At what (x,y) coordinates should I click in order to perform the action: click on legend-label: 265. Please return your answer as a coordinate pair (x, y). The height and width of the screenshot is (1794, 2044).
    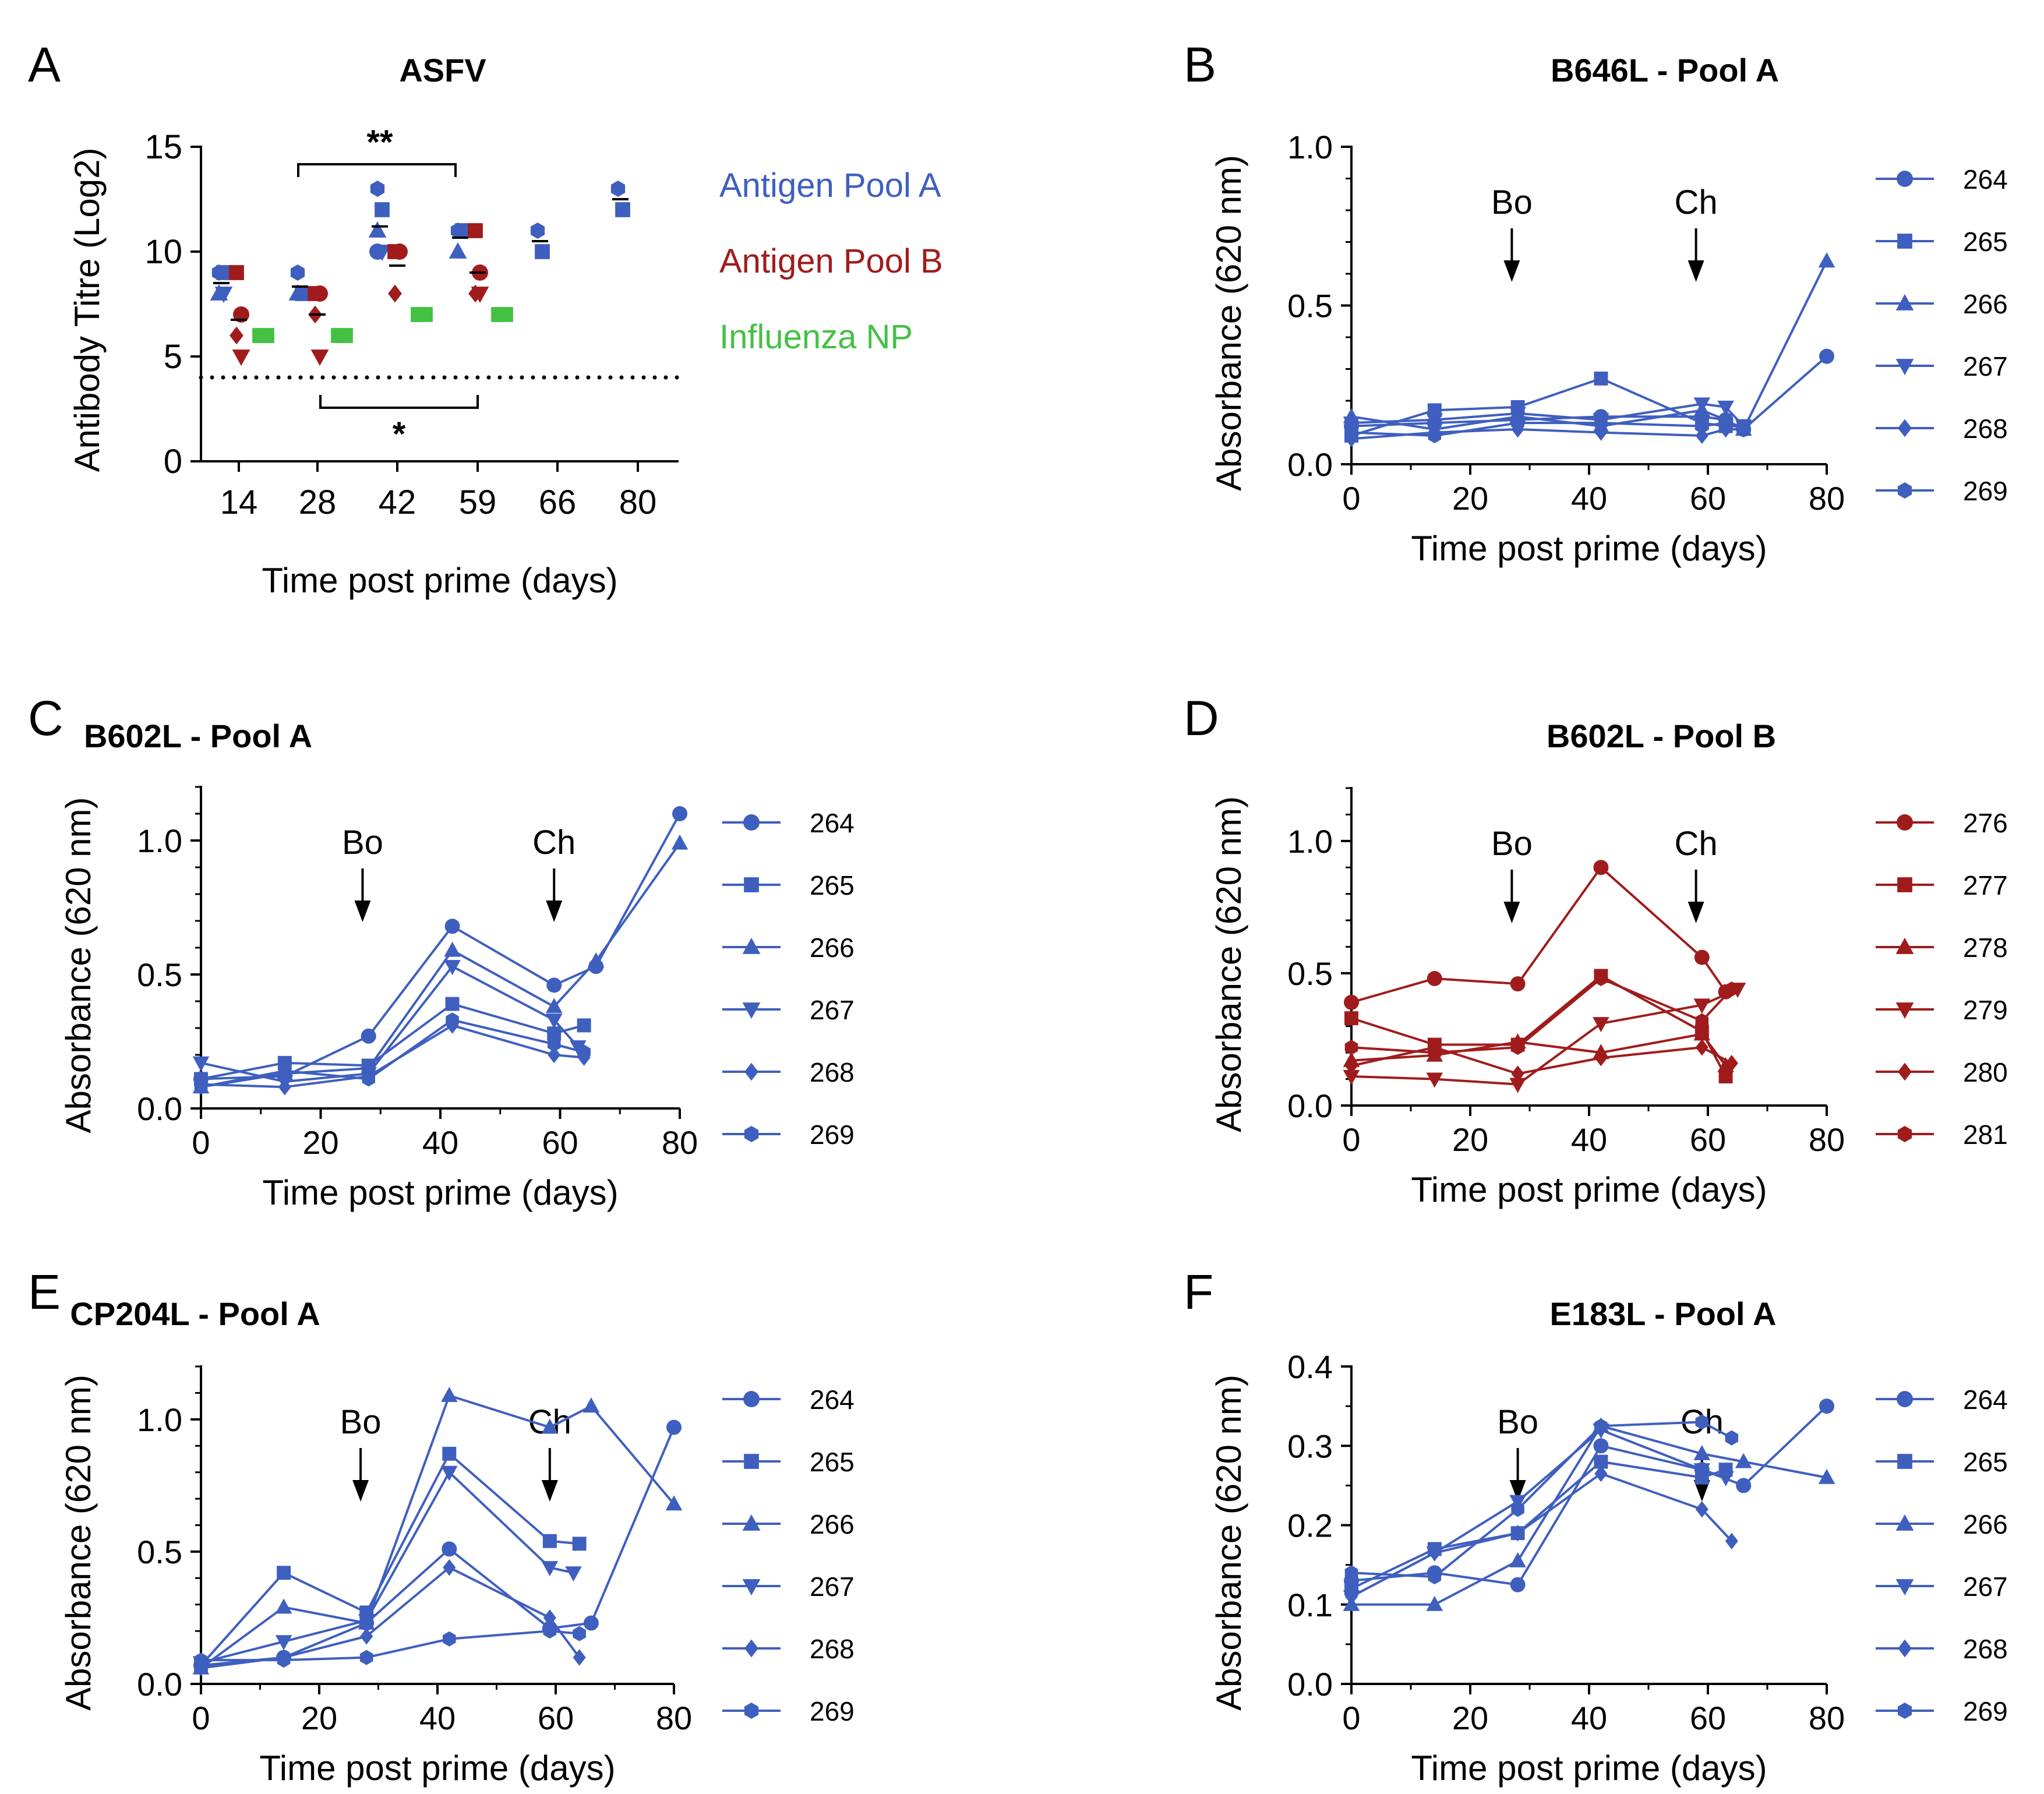
    Looking at the image, I should click on (832, 885).